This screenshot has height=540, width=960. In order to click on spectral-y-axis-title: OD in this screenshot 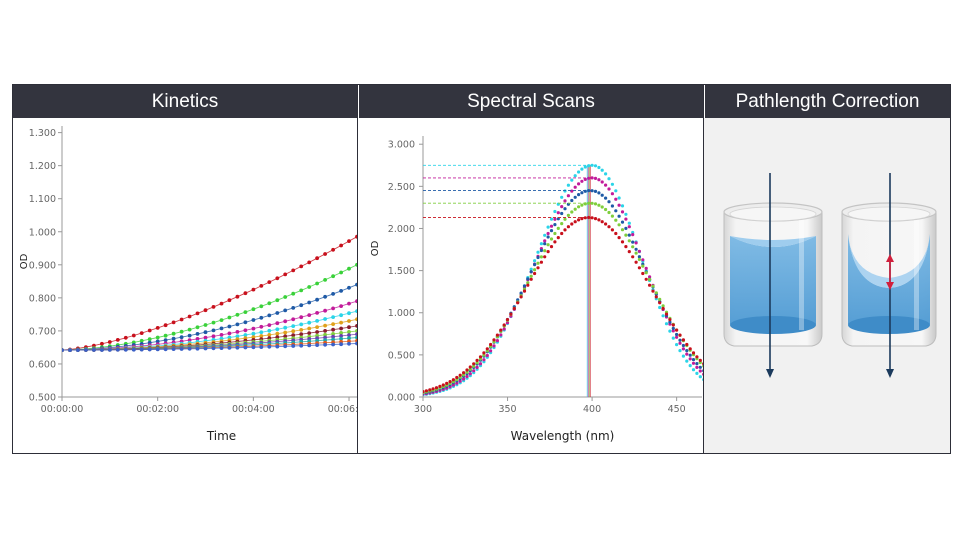, I will do `click(375, 248)`.